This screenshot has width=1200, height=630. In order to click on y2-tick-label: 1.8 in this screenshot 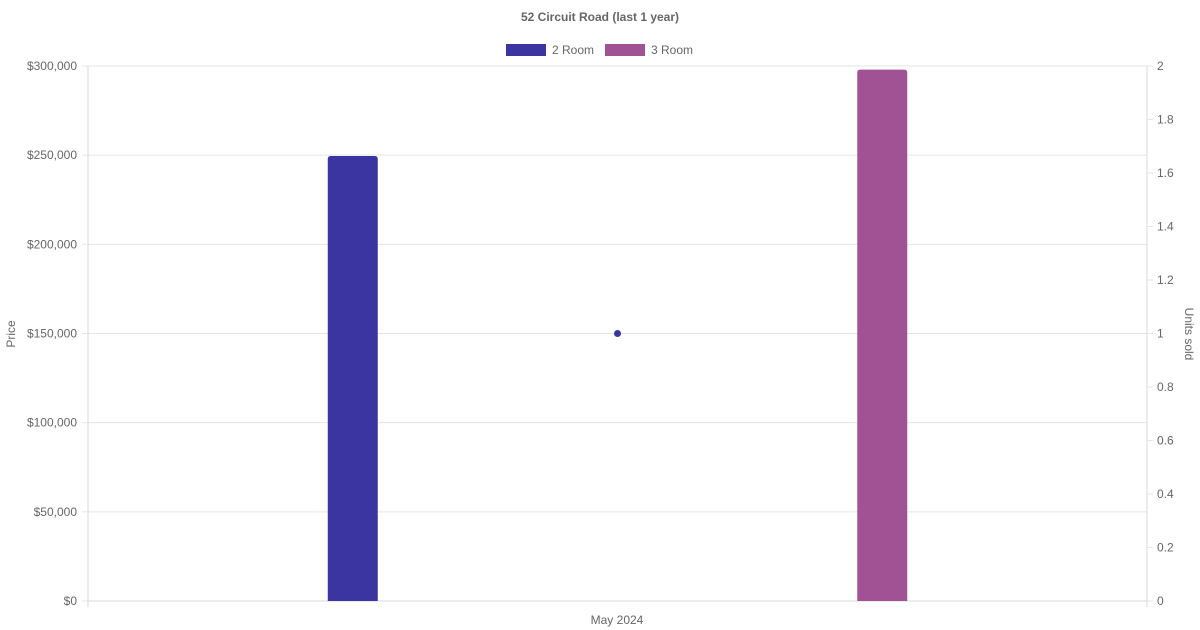, I will do `click(1165, 120)`.